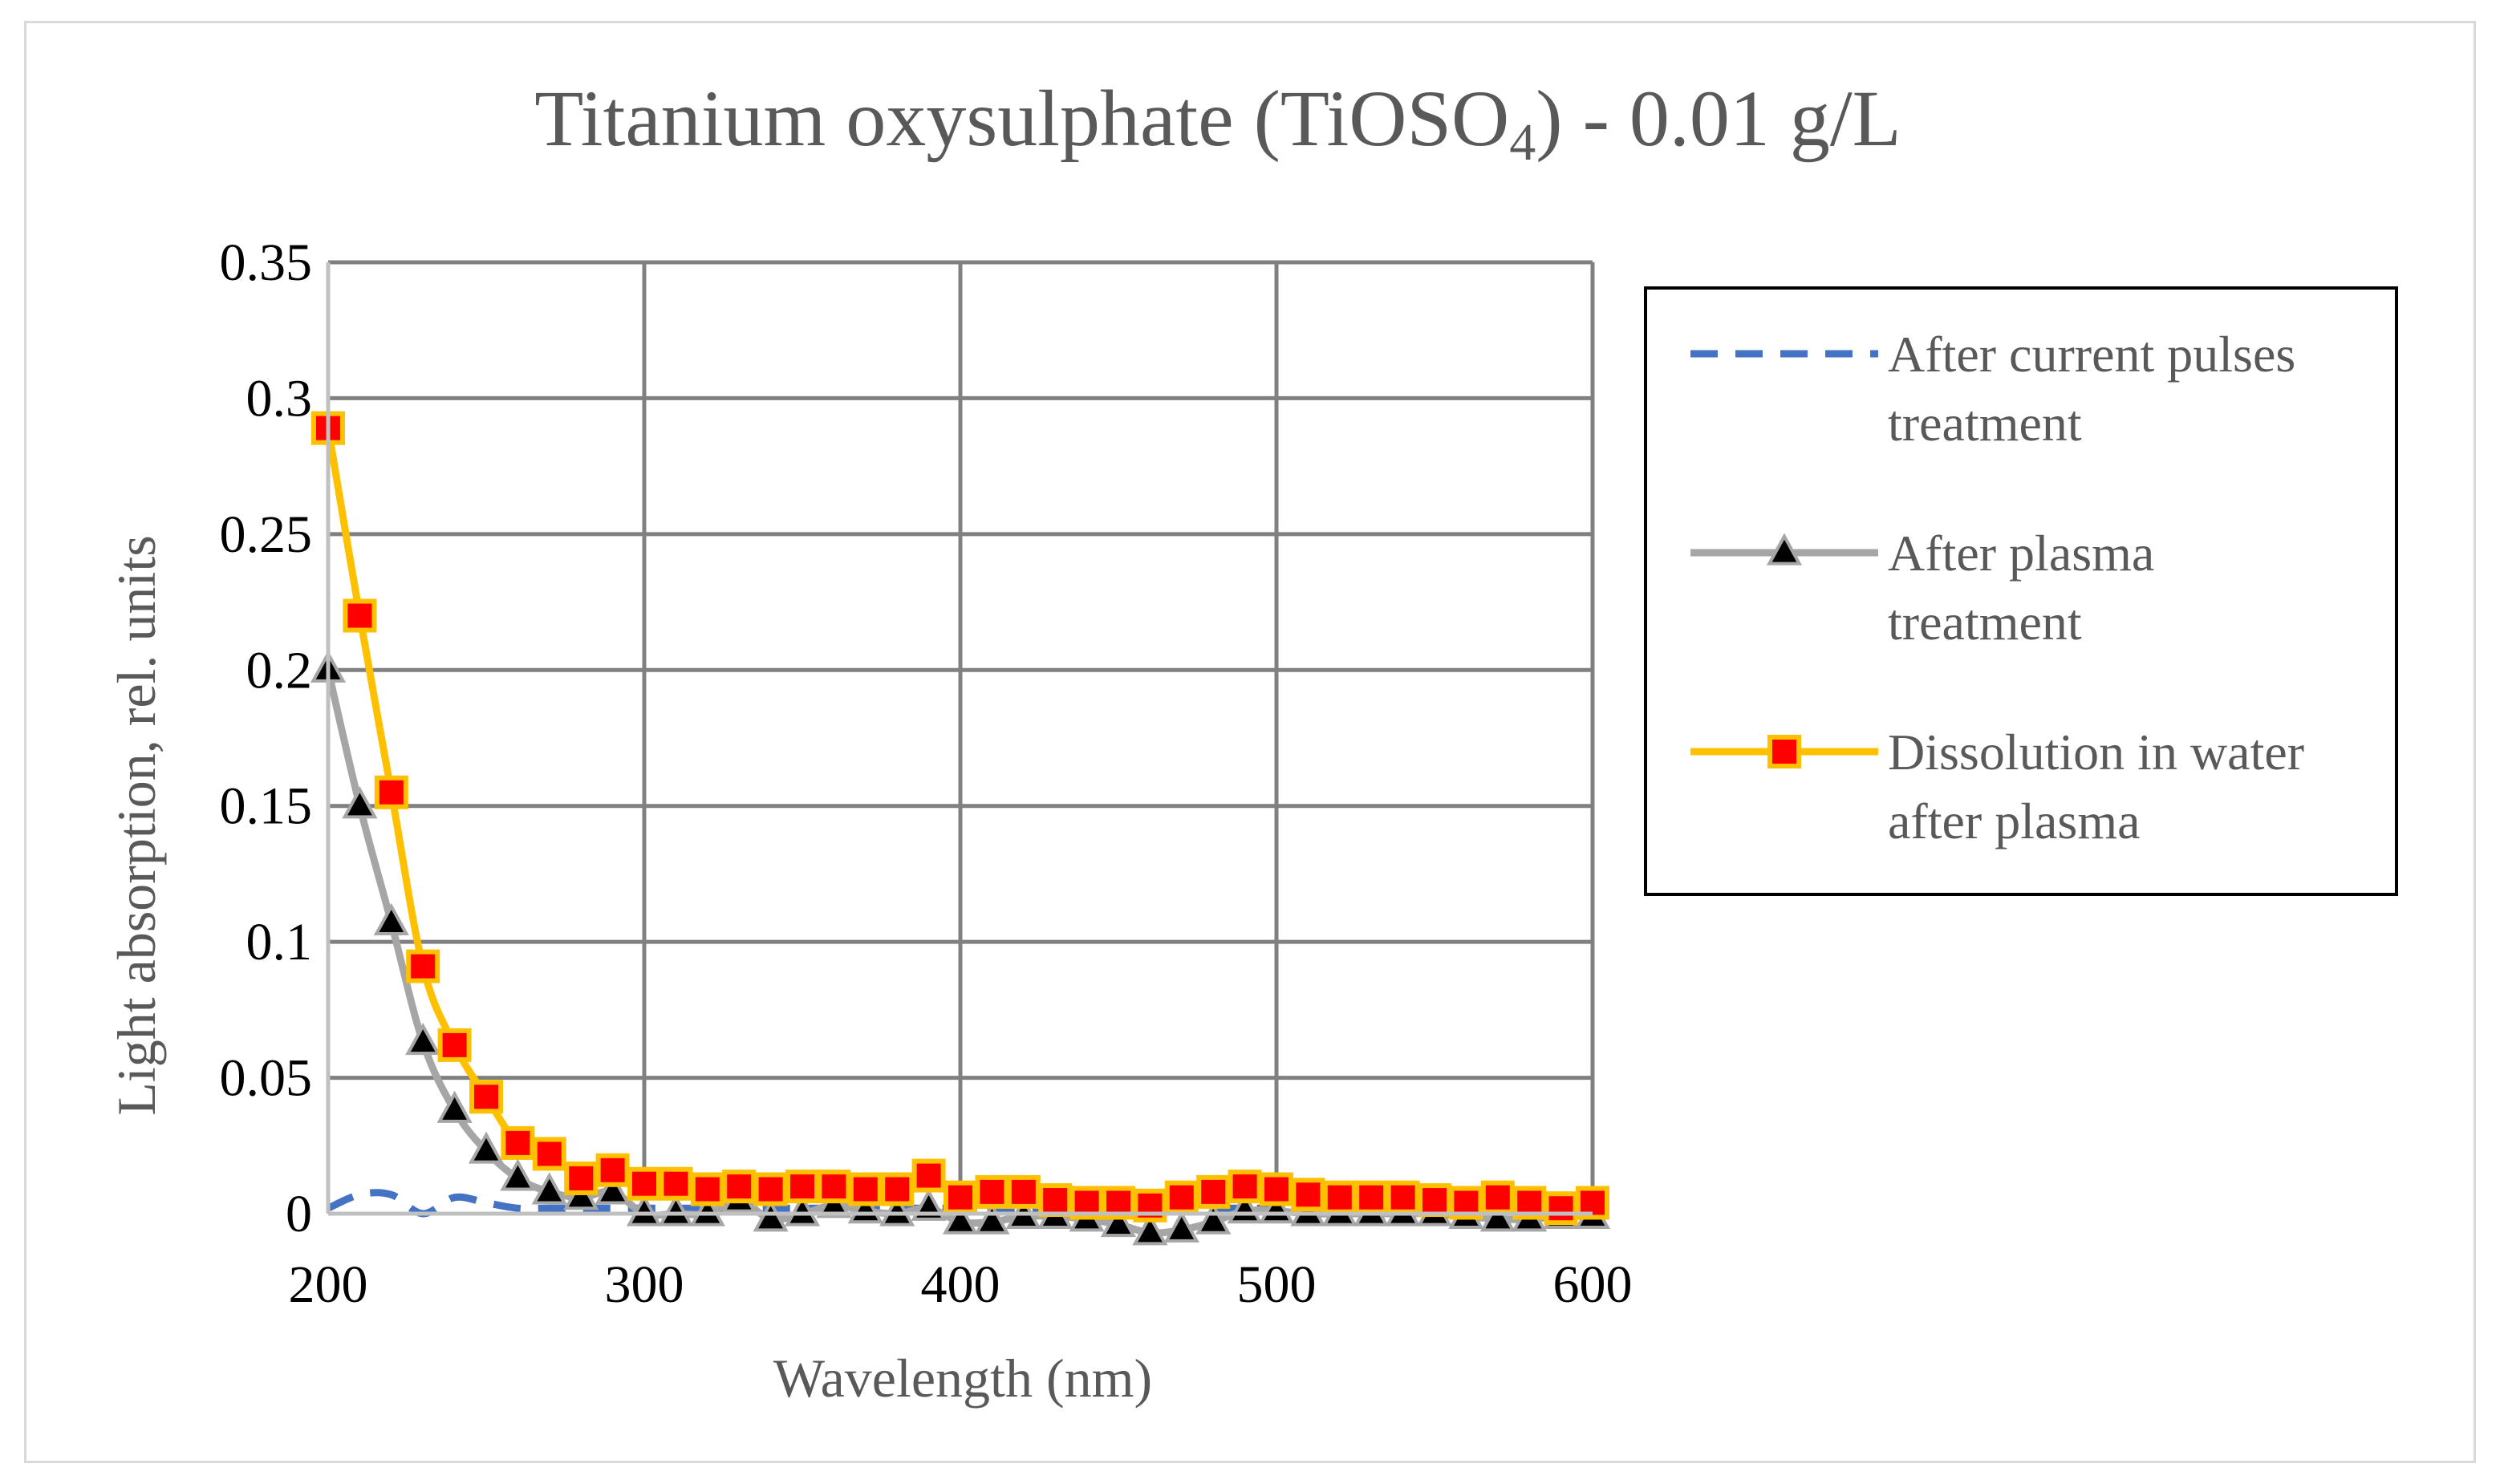 The width and height of the screenshot is (2508, 1484). I want to click on chart-title-subscript: 4, so click(1522, 143).